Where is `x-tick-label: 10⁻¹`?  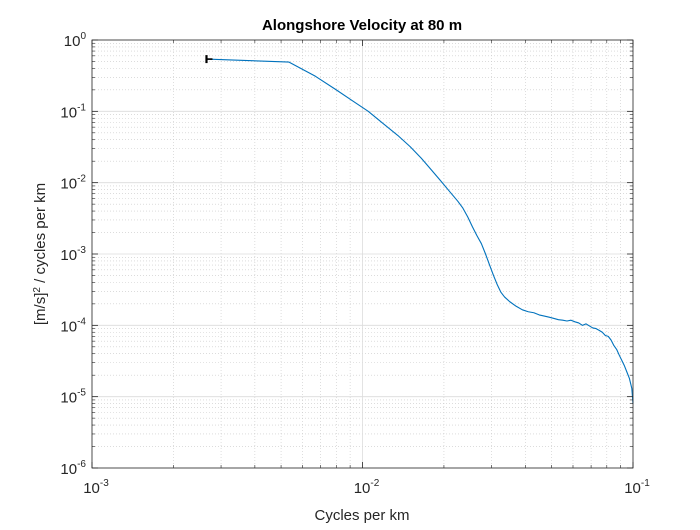 x-tick-label: 10⁻¹ is located at coordinates (637, 487).